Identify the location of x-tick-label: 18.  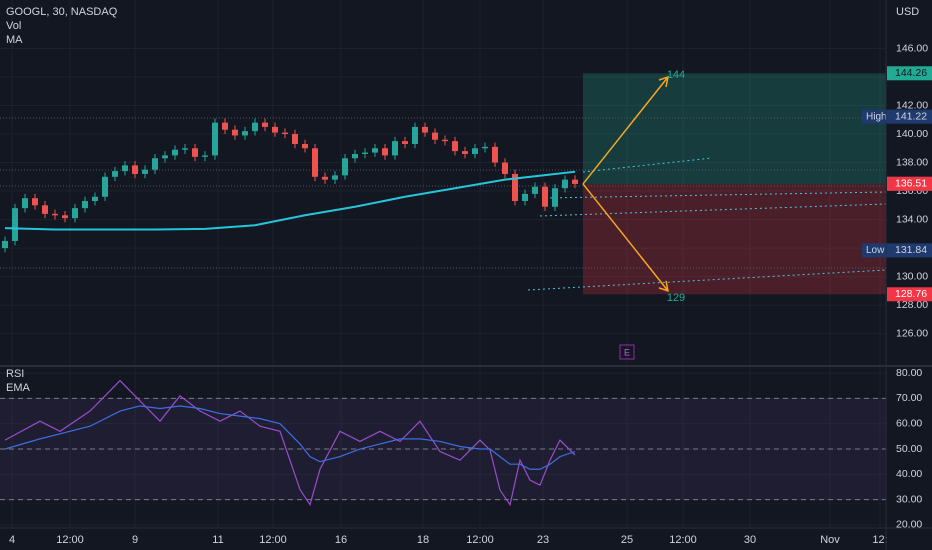
(423, 540).